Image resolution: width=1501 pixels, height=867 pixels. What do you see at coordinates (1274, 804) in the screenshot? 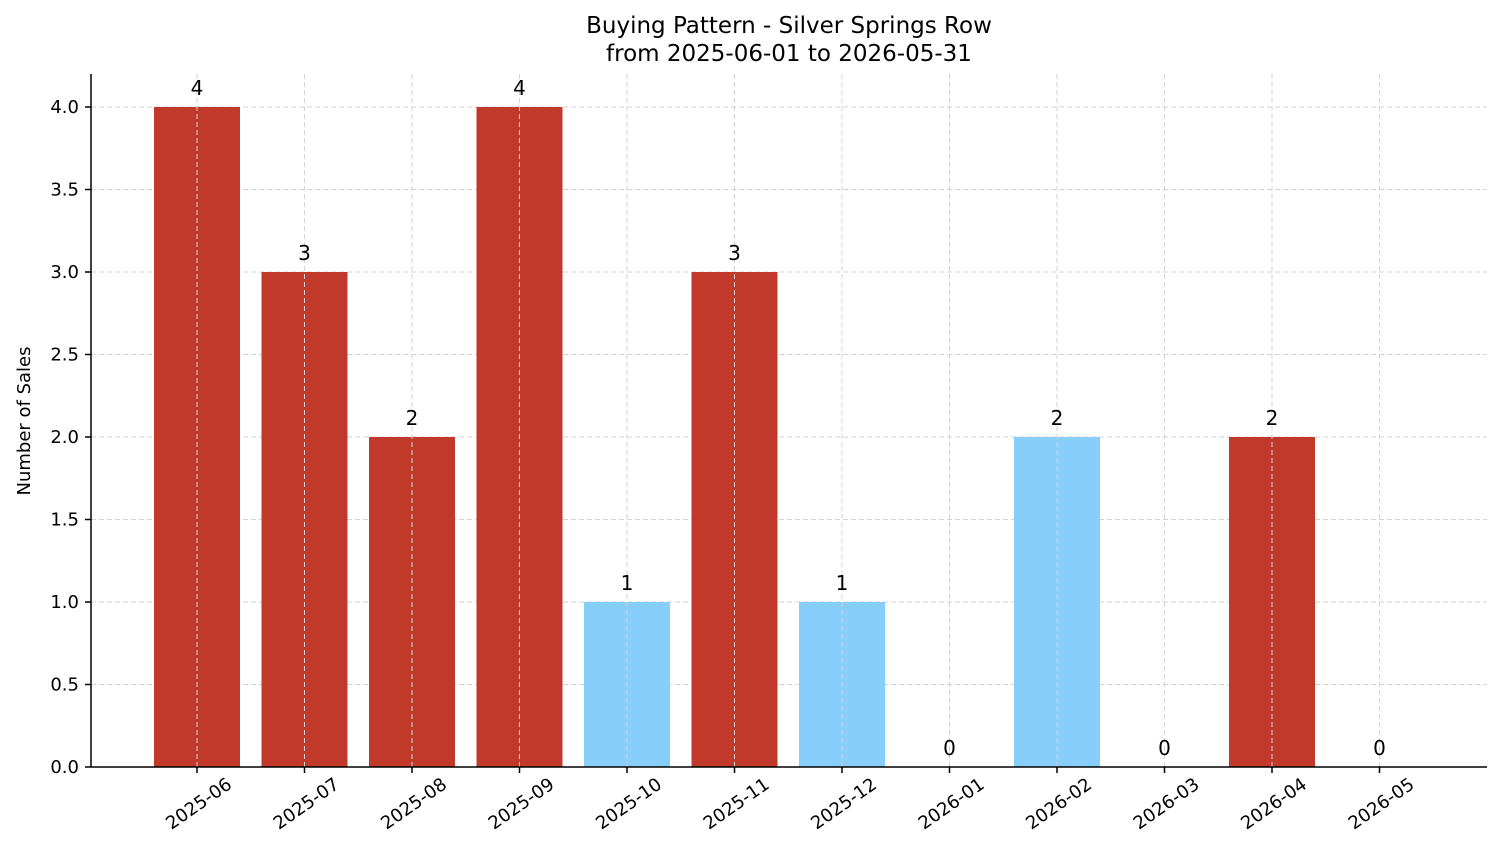
I see `x-tick-label: 2026-04` at bounding box center [1274, 804].